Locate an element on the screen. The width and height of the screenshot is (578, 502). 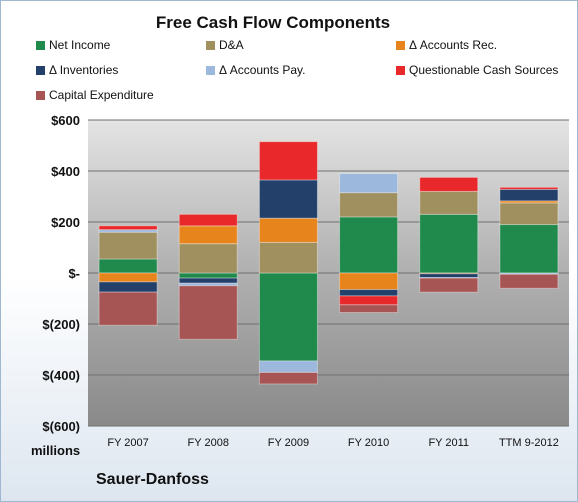
x-tick-label: FY 2010 is located at coordinates (368, 443).